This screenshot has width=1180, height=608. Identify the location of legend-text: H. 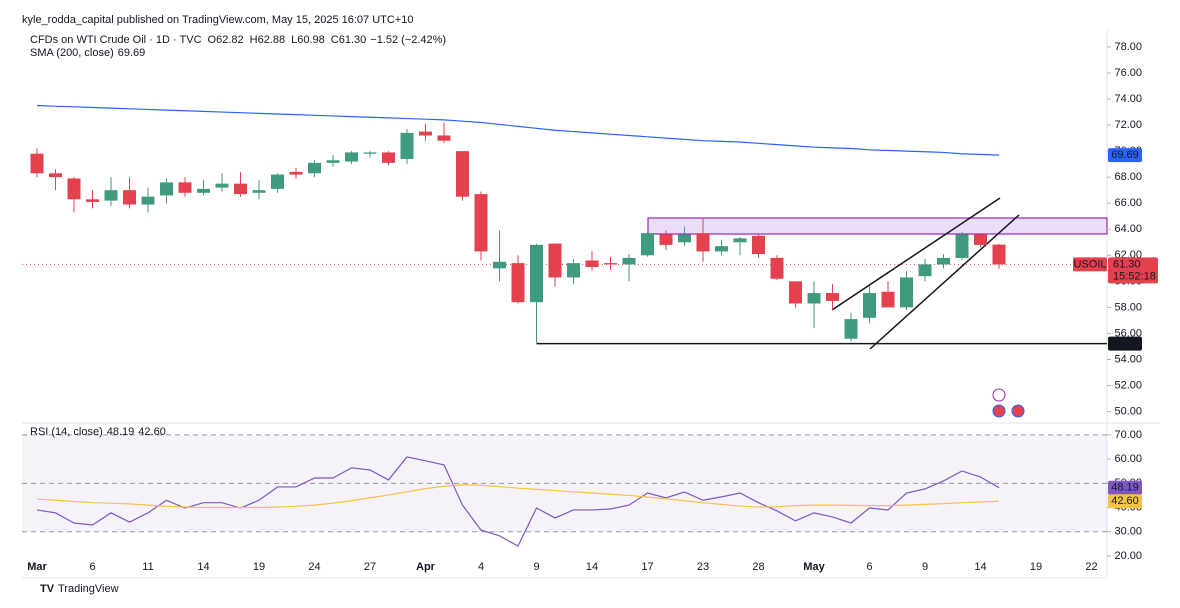
(254, 40).